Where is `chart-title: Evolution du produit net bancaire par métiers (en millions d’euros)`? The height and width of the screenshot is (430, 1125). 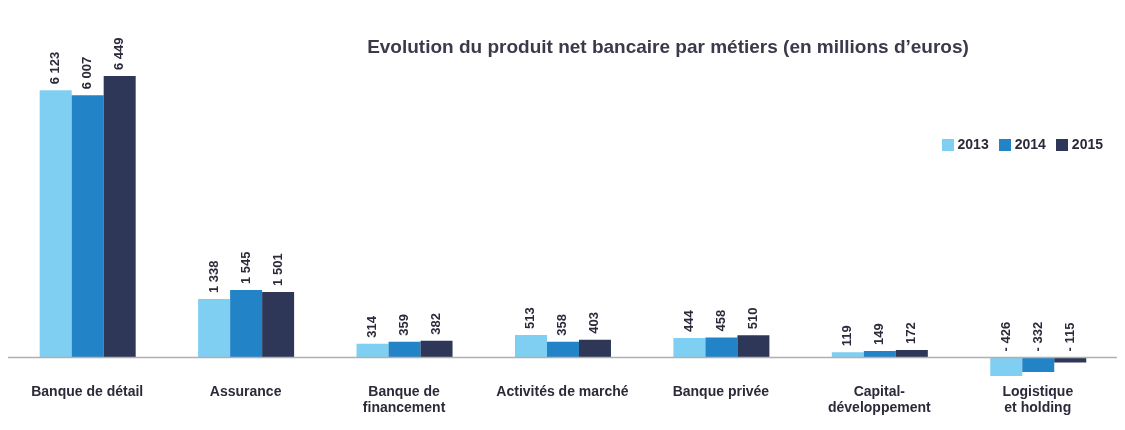 chart-title: Evolution du produit net bancaire par métiers (en millions d’euros) is located at coordinates (668, 47).